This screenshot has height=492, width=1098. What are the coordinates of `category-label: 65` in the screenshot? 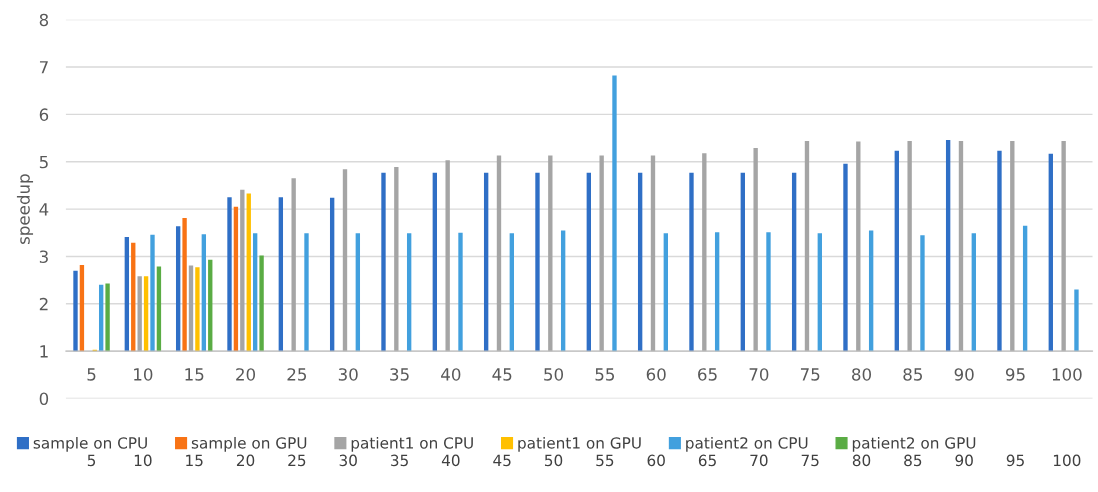 It's located at (707, 460).